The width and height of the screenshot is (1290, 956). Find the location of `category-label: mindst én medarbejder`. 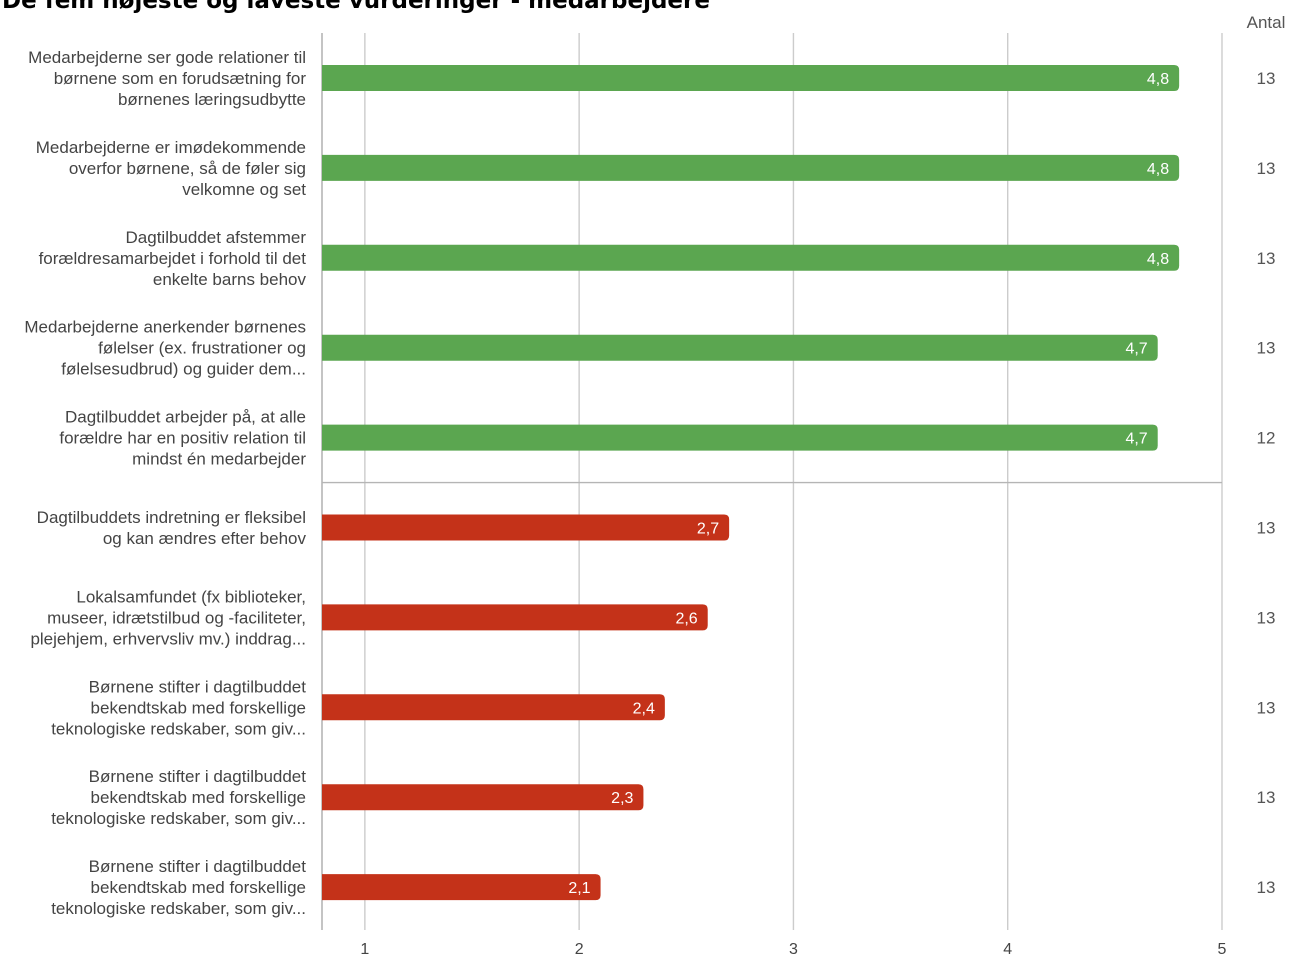

category-label: mindst én medarbejder is located at coordinates (219, 459).